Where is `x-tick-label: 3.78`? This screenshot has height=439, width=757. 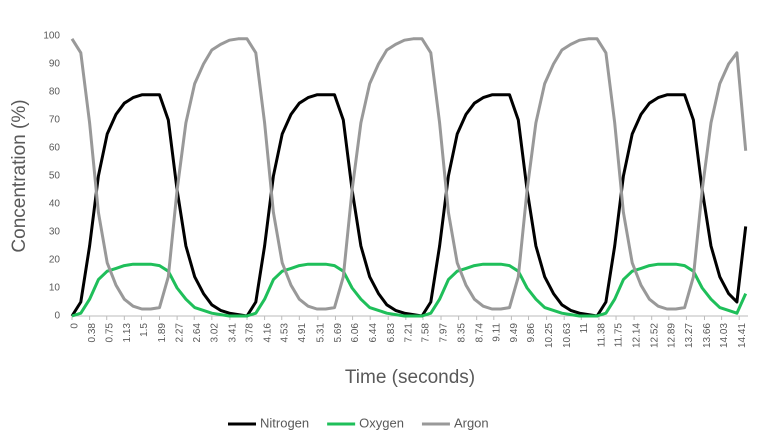
x-tick-label: 3.78 is located at coordinates (250, 333).